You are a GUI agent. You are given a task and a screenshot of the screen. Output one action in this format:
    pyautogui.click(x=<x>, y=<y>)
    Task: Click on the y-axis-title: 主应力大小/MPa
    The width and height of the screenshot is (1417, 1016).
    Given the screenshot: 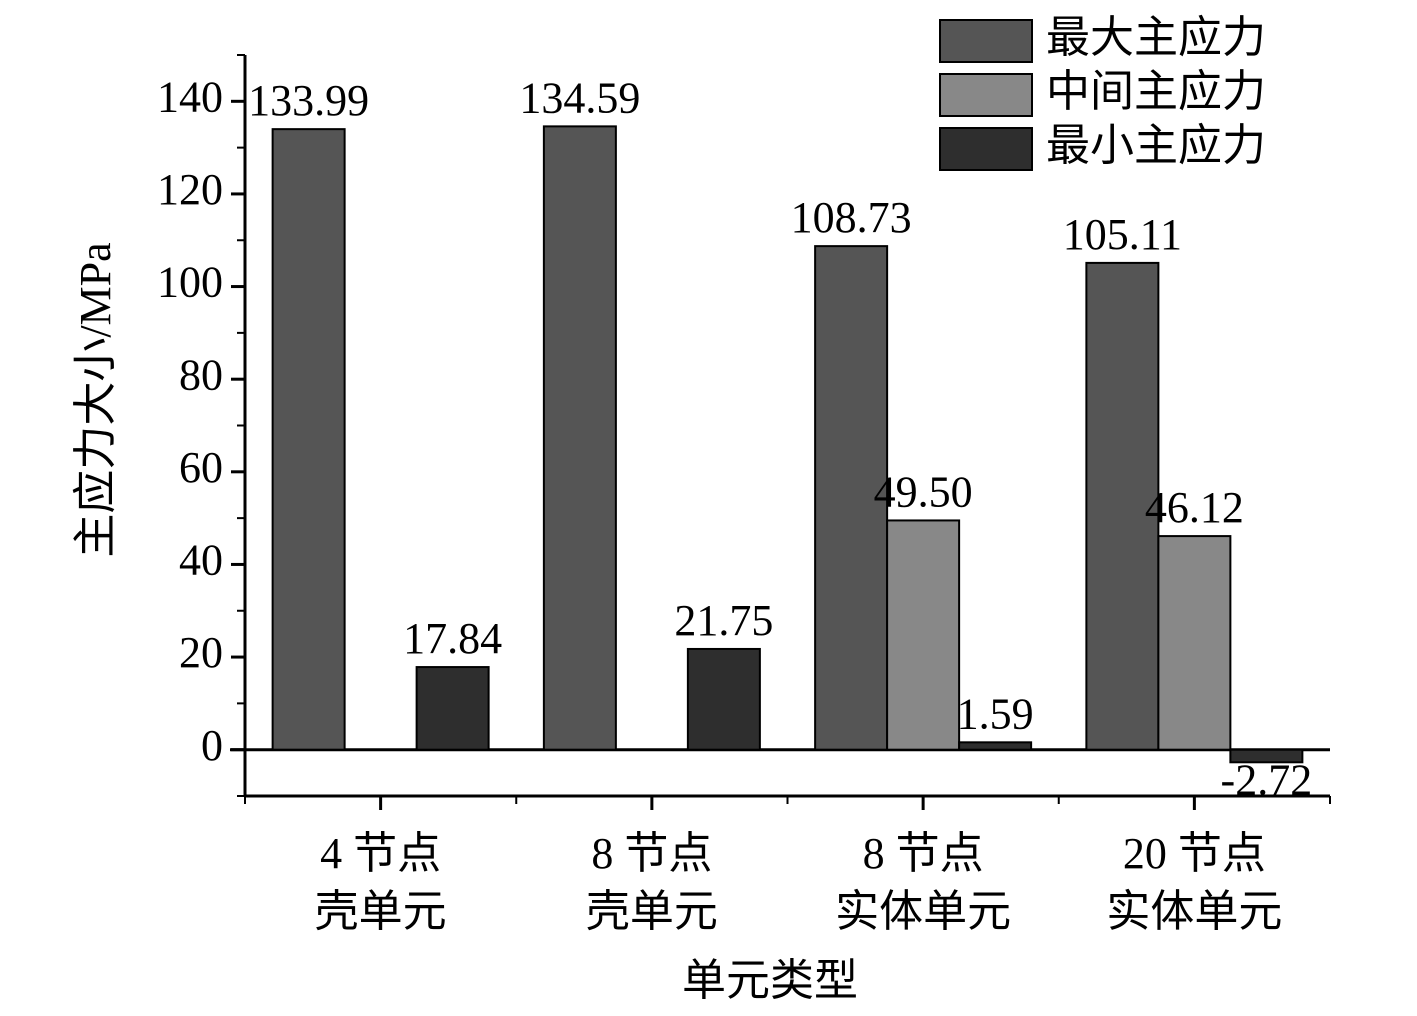 What is the action you would take?
    pyautogui.click(x=95, y=399)
    